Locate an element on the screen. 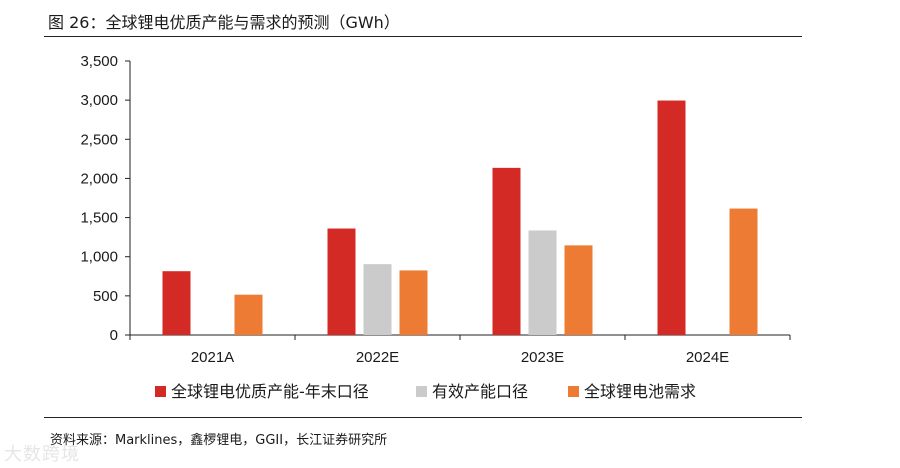 Image resolution: width=900 pixels, height=468 pixels. bar-1-2023E is located at coordinates (506, 251).